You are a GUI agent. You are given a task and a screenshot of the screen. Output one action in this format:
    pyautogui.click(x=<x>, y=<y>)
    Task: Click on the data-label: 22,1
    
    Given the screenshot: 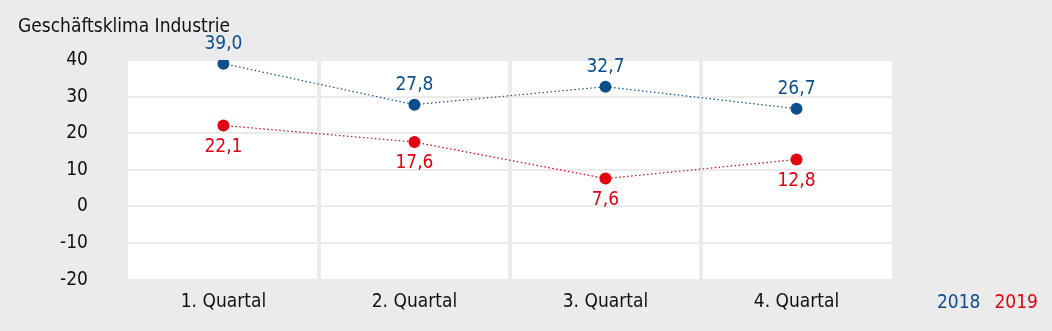 What is the action you would take?
    pyautogui.click(x=223, y=144)
    